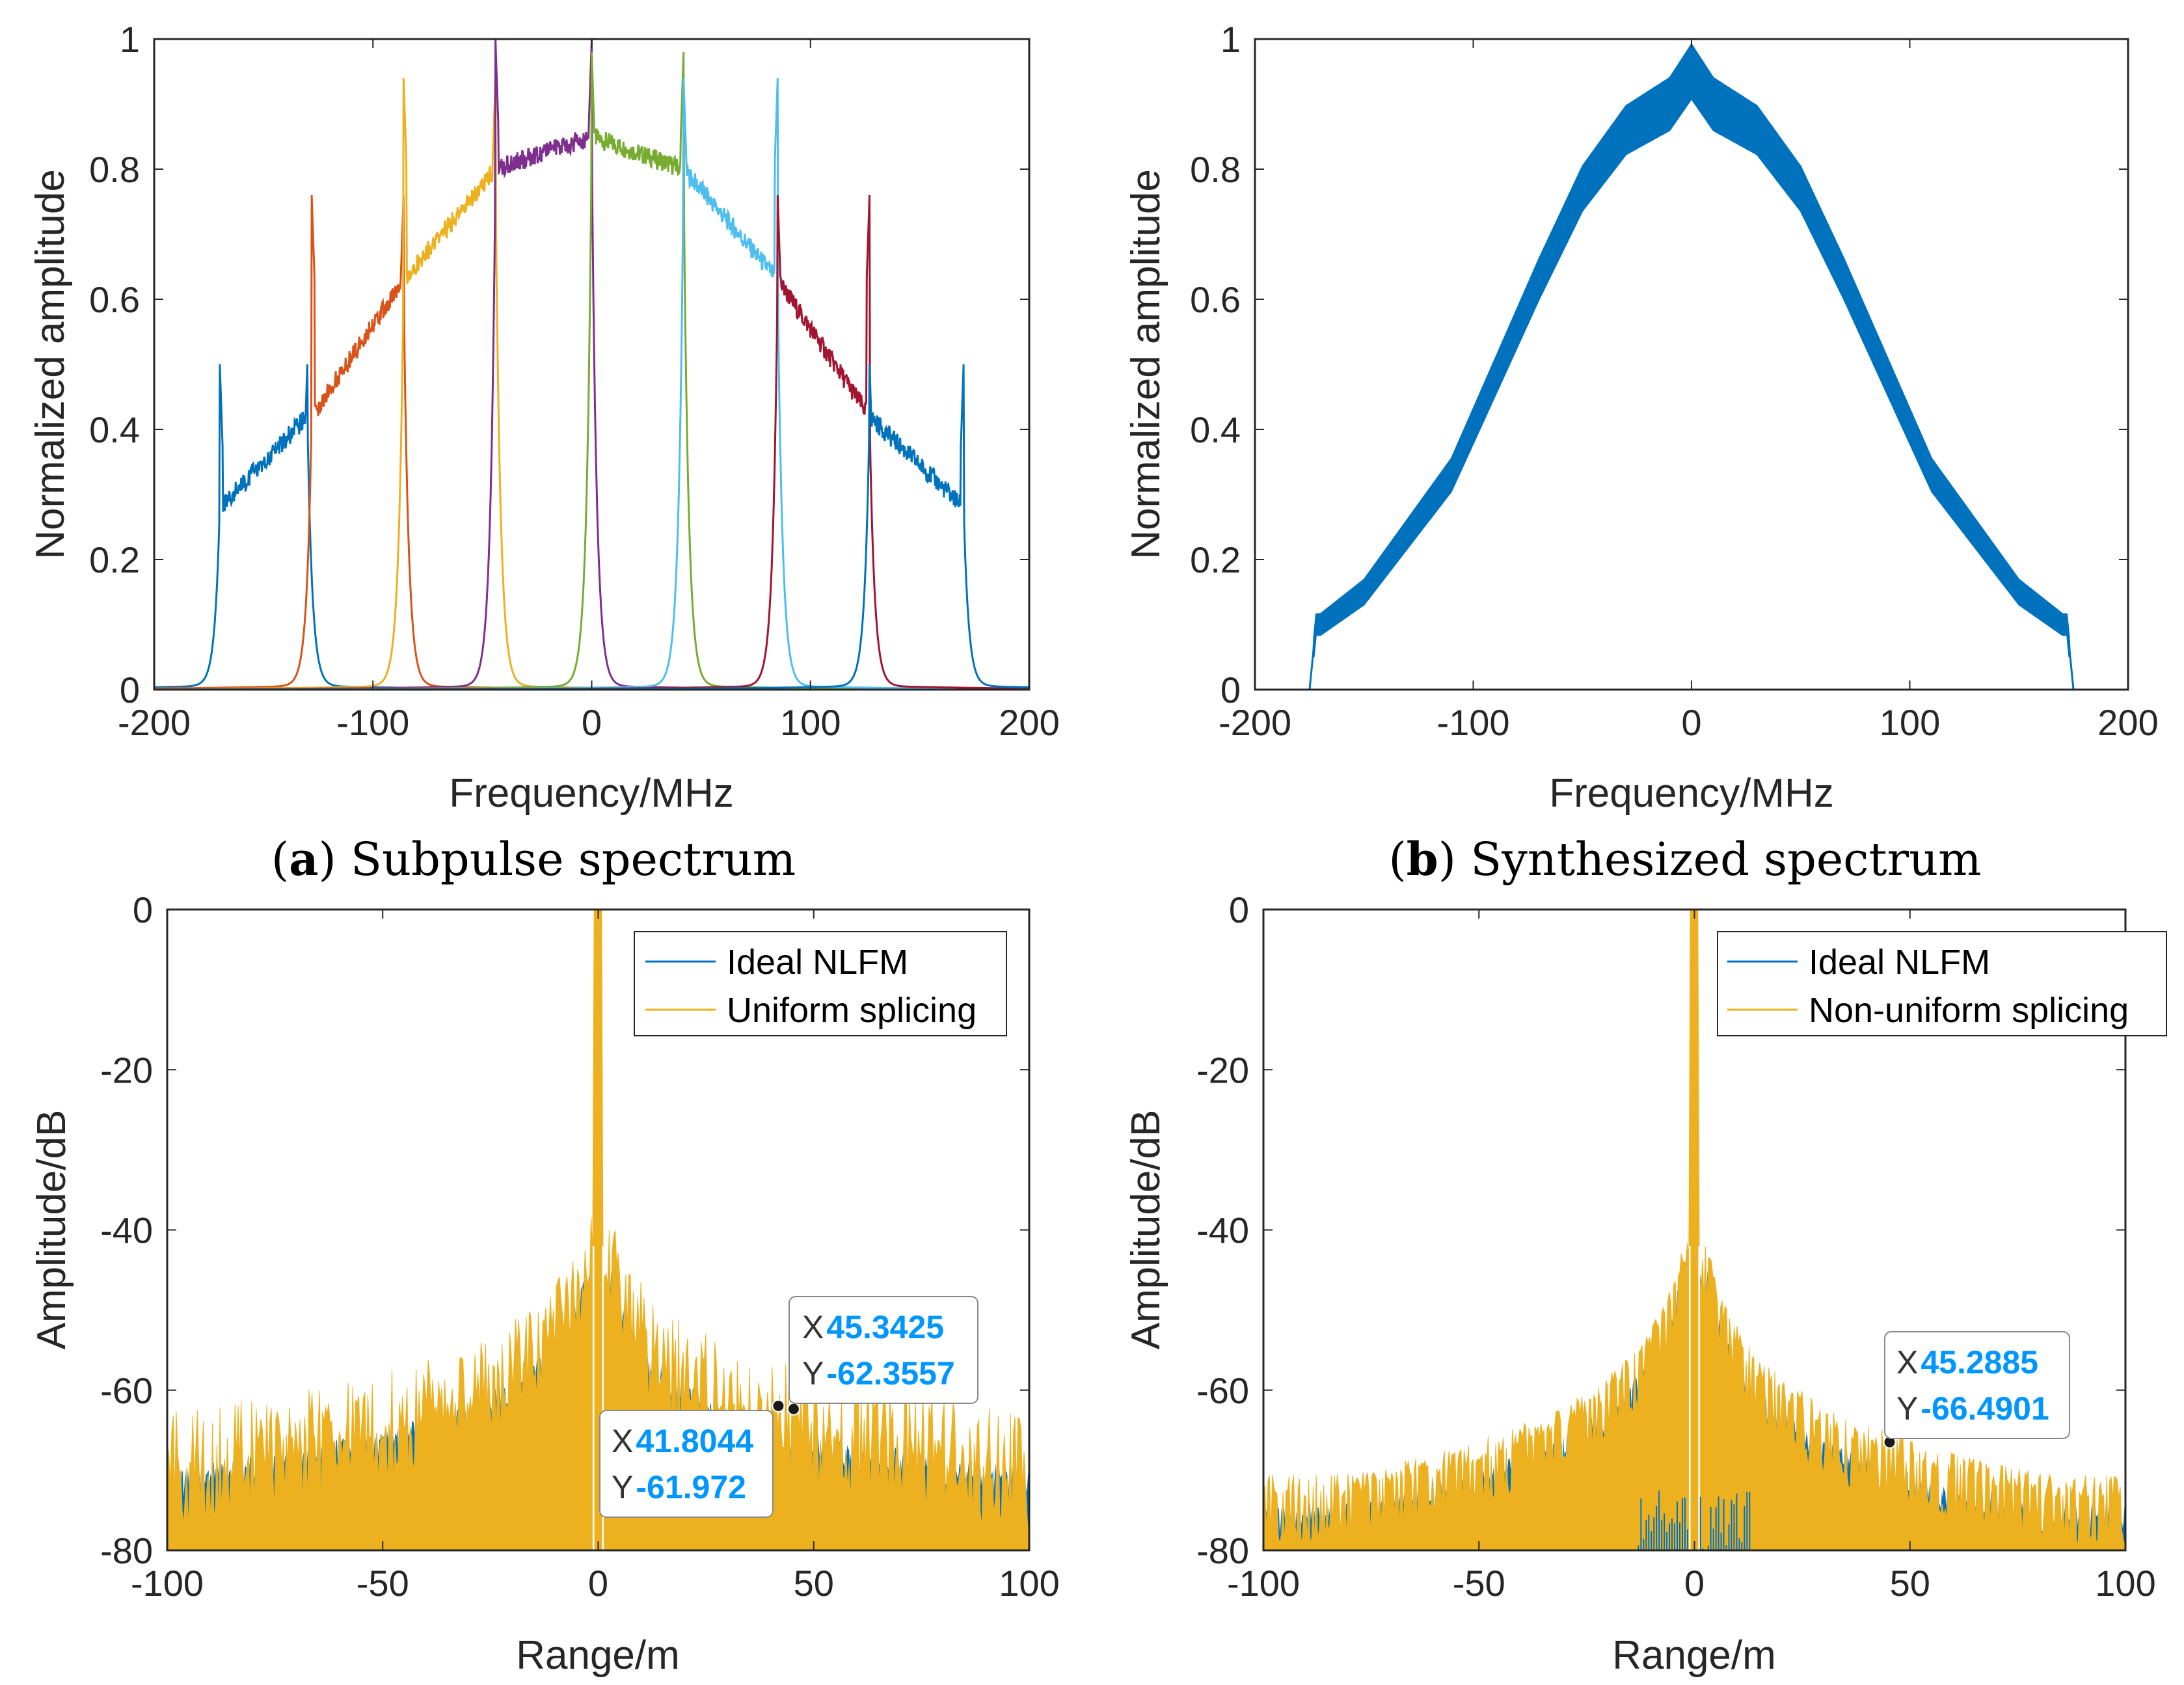  I want to click on panel-c-datatip-1-x: X 45.3425, so click(873, 1327).